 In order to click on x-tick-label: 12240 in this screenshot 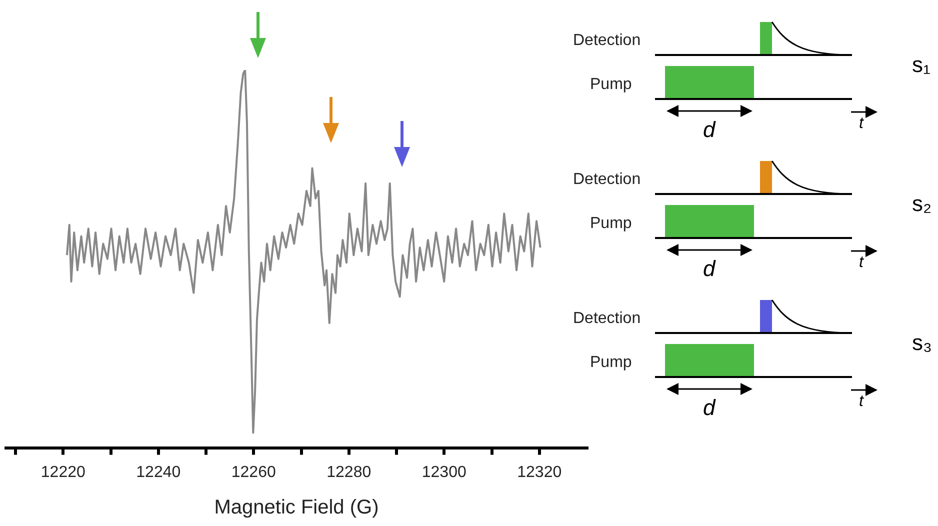, I will do `click(158, 472)`.